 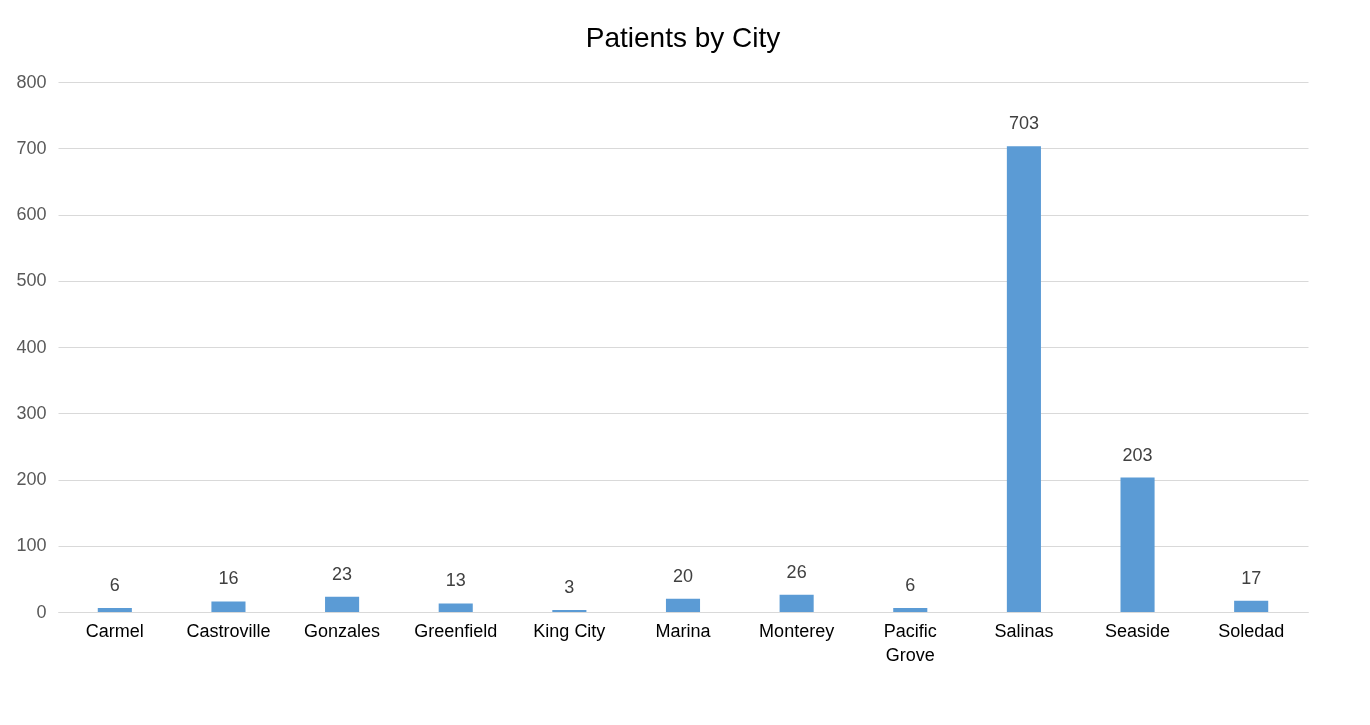 I want to click on y-tick-label: 500, so click(x=31, y=280).